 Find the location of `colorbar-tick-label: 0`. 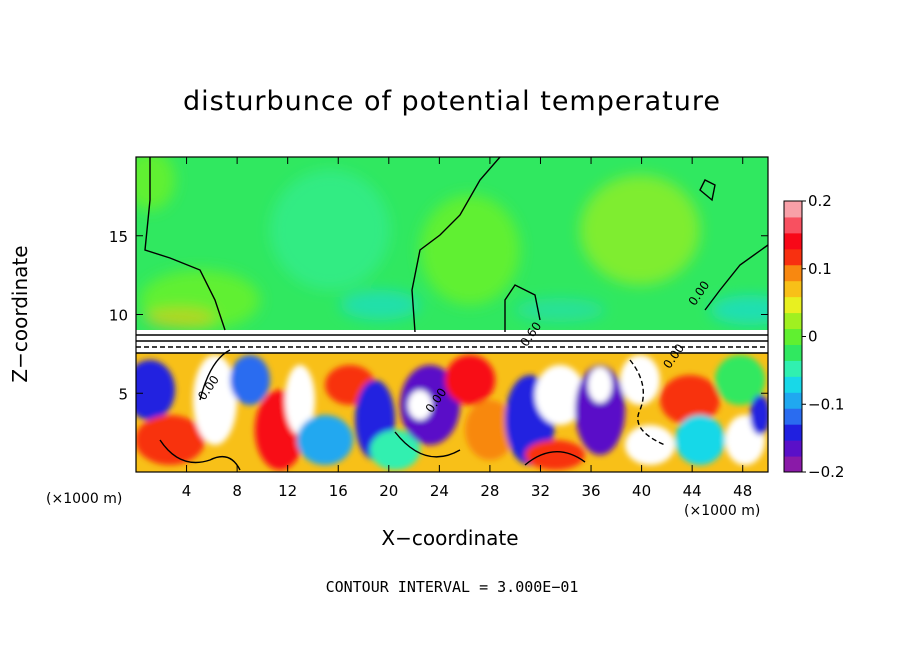

colorbar-tick-label: 0 is located at coordinates (813, 337).